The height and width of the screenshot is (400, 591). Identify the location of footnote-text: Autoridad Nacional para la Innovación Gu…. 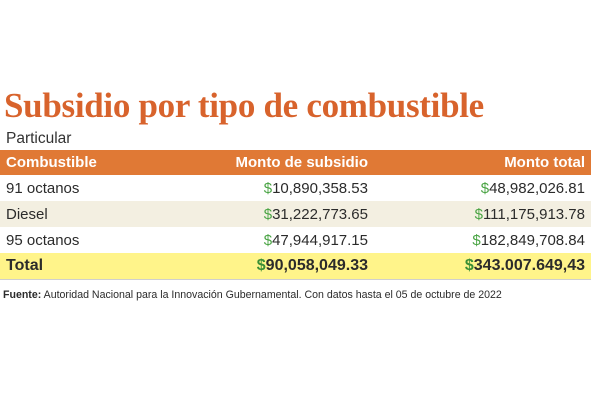
(272, 295).